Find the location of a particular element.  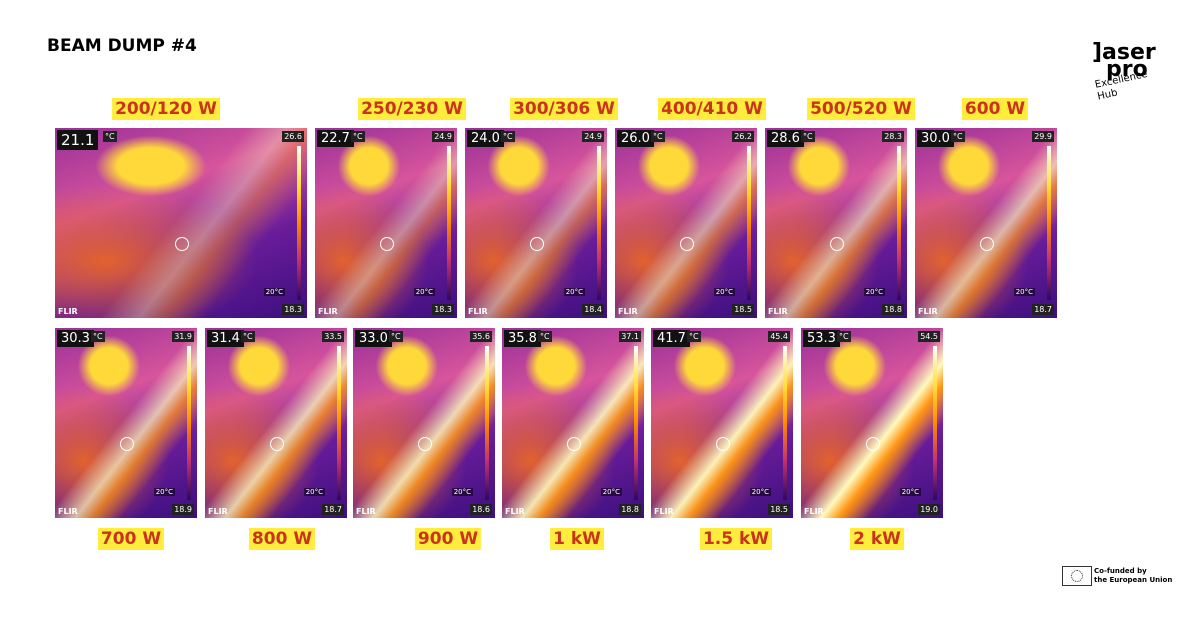

power-label: 900 W is located at coordinates (448, 539).